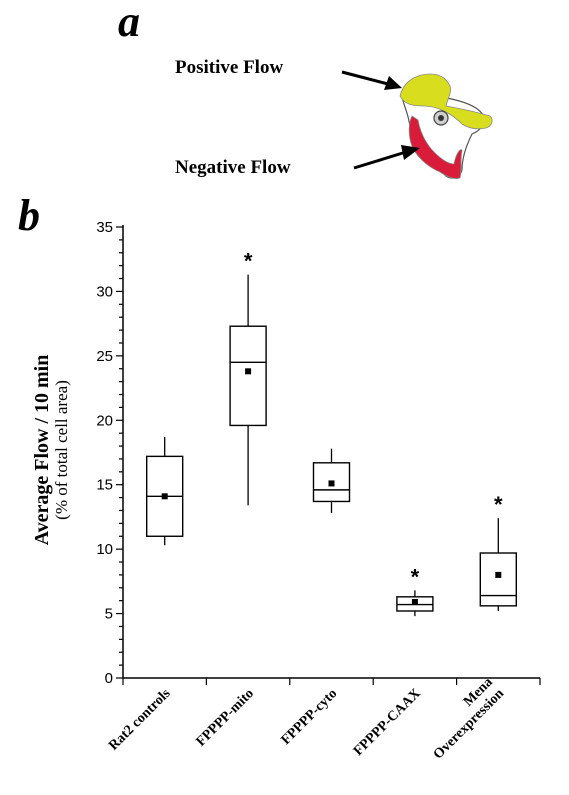  Describe the element at coordinates (104, 485) in the screenshot. I see `y-tick-label: 15` at that location.